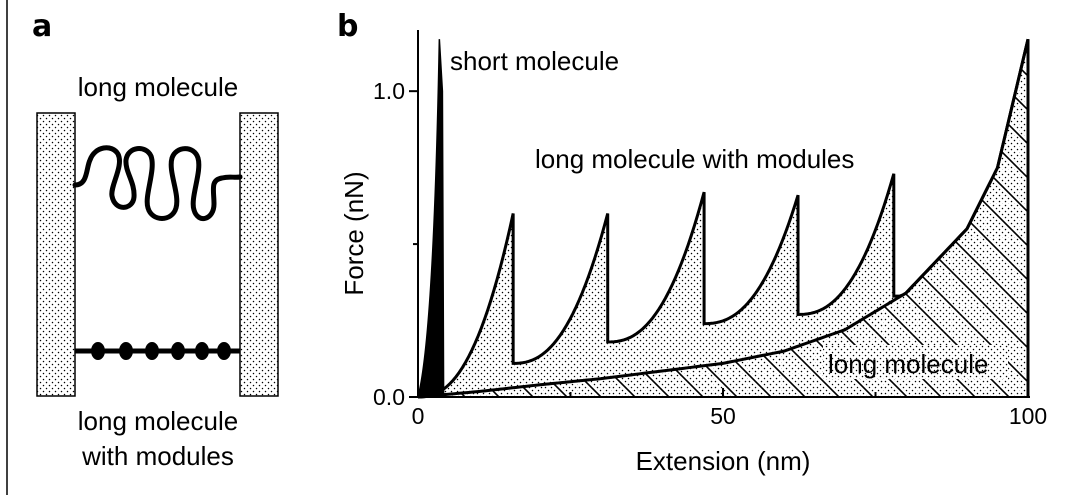 The height and width of the screenshot is (500, 1070). Describe the element at coordinates (259, 254) in the screenshot. I see `right-surface` at that location.